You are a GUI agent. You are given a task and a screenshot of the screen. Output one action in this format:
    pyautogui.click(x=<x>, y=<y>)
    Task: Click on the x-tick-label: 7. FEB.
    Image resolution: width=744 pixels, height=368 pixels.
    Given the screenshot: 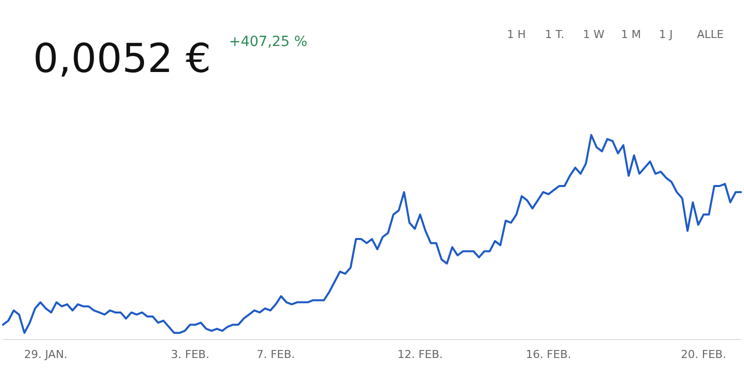 What is the action you would take?
    pyautogui.click(x=275, y=354)
    